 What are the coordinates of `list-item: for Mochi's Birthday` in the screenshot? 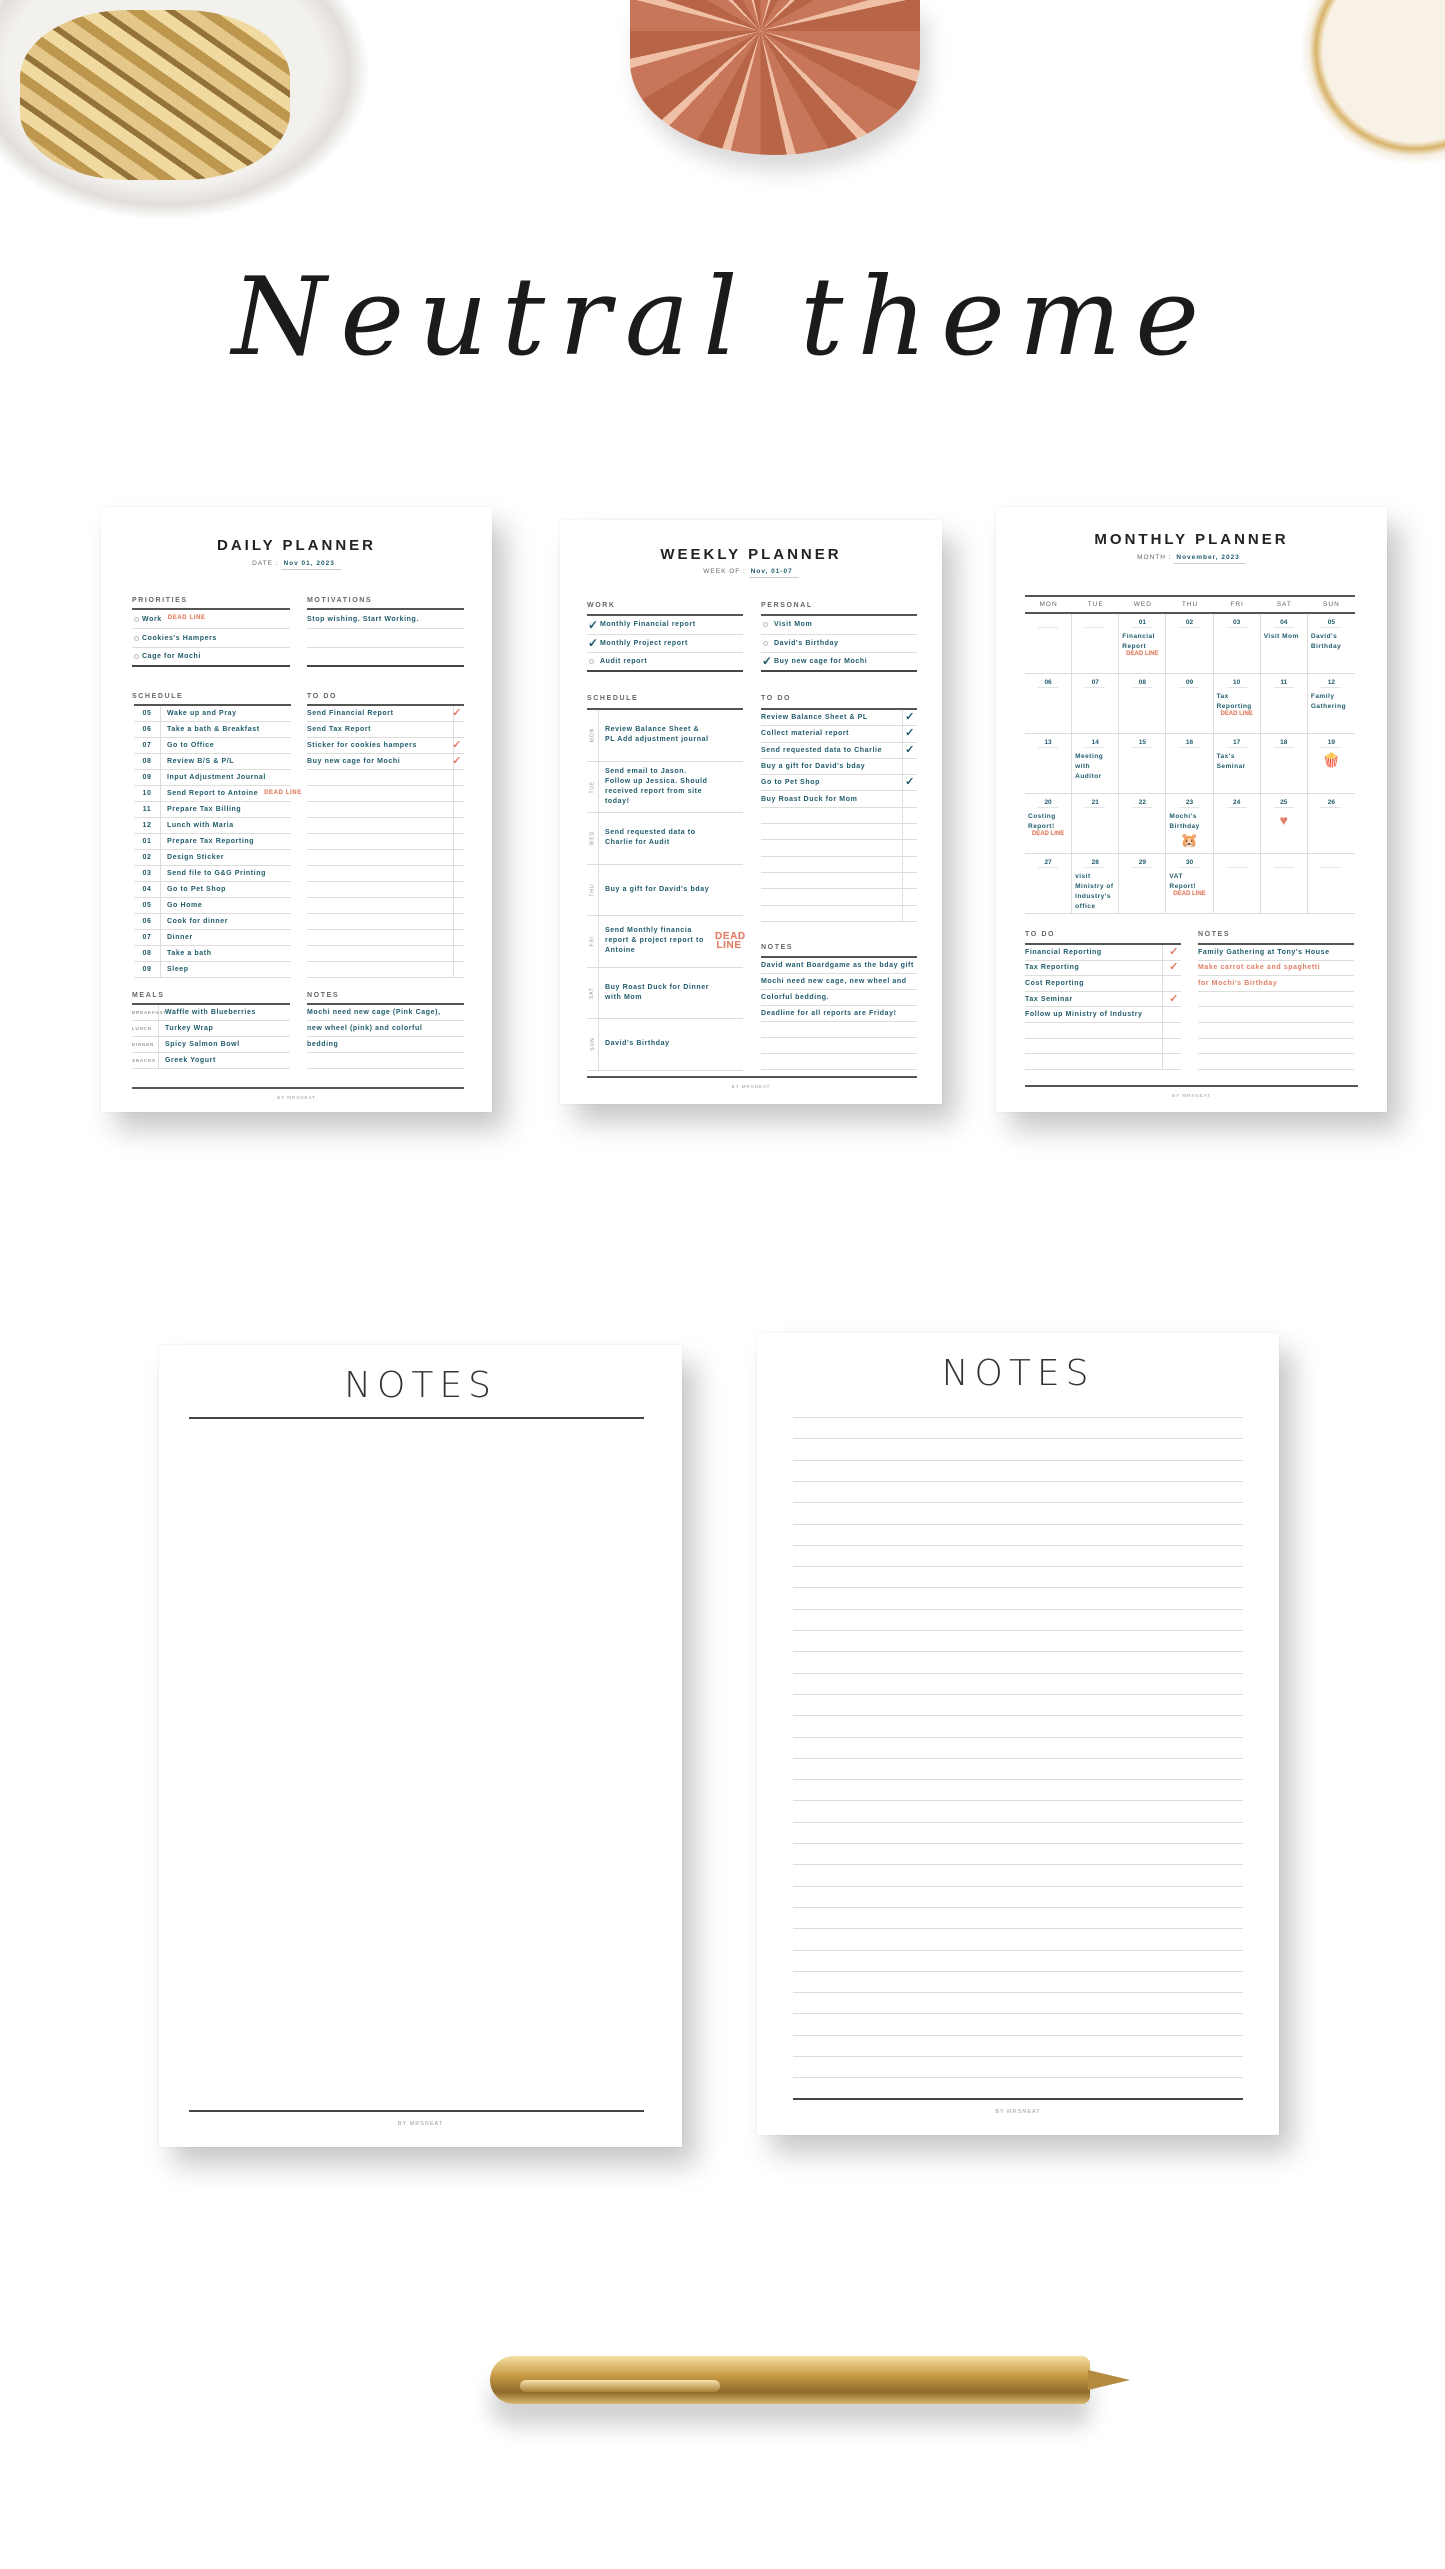 It's located at (1276, 984).